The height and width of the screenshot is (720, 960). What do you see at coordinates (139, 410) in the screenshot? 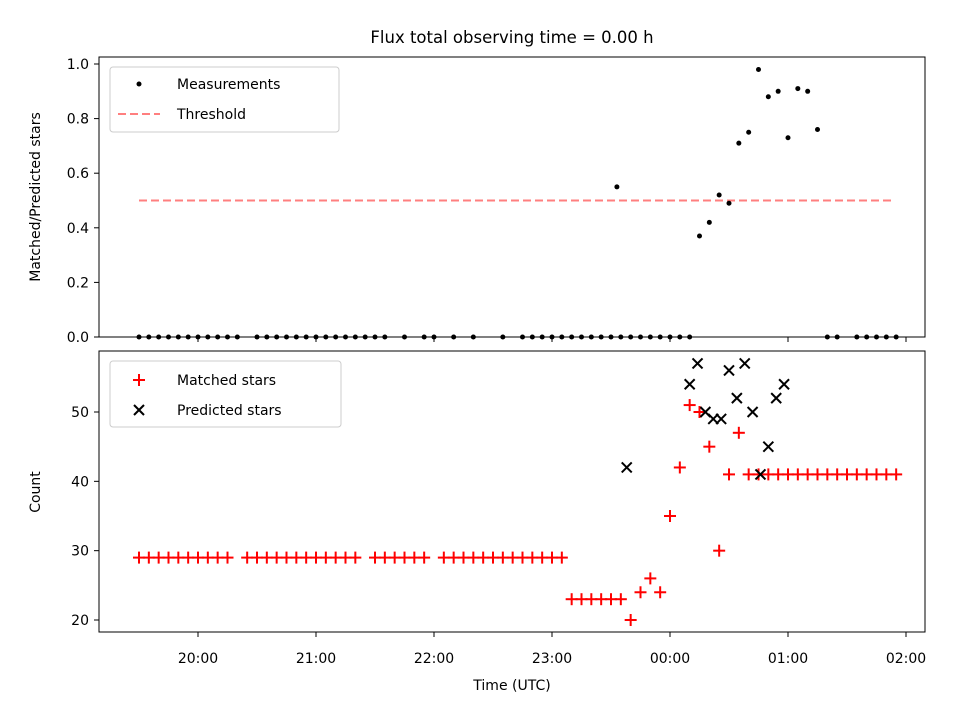
I see `legend-marker-predicted` at bounding box center [139, 410].